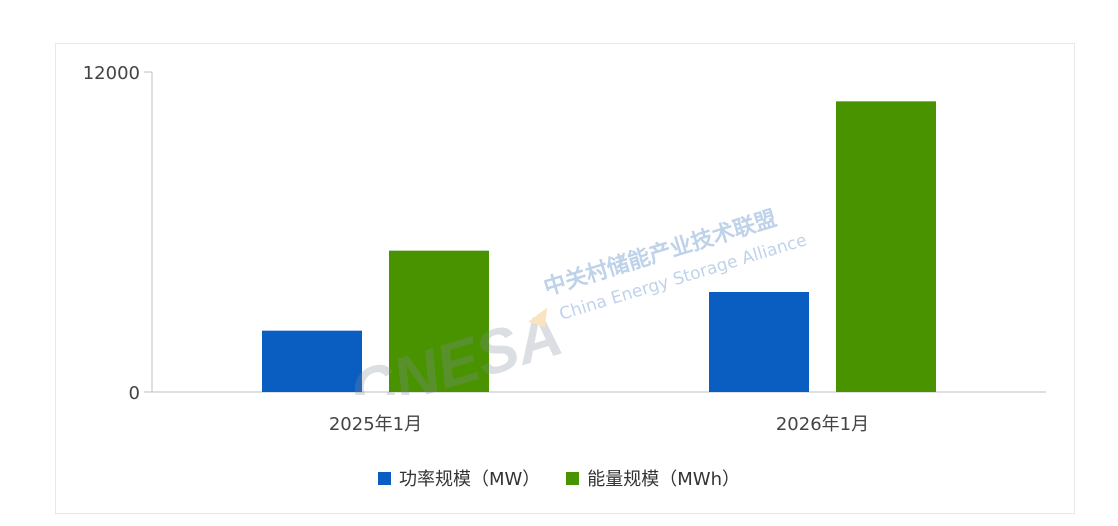 The height and width of the screenshot is (526, 1118). Describe the element at coordinates (469, 479) in the screenshot. I see `legend-label: 功率规模（MW）` at that location.